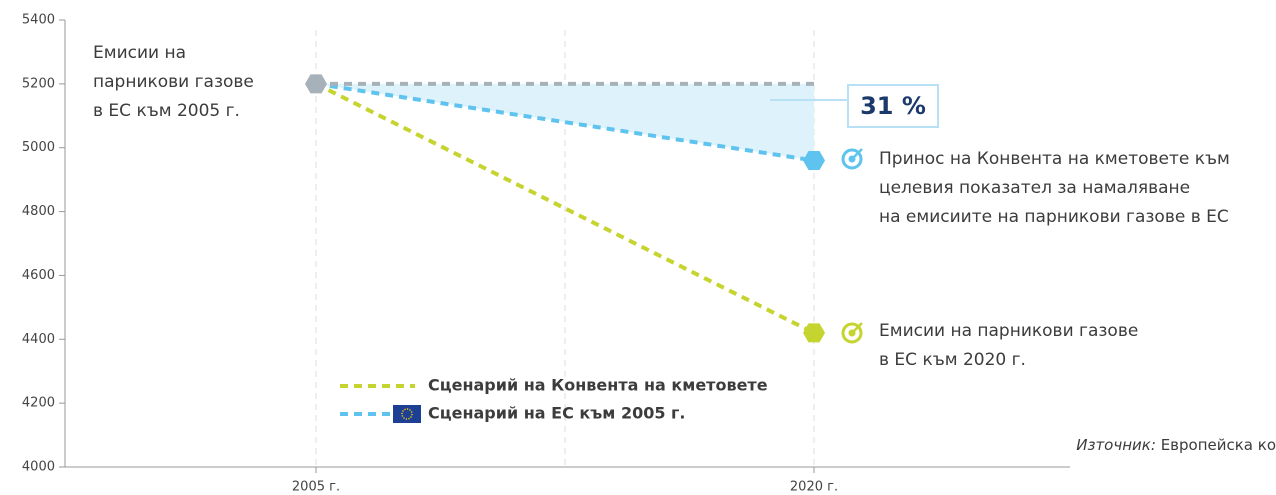 The image size is (1276, 495). What do you see at coordinates (1218, 445) in the screenshot?
I see `source-text: Европейска ко` at bounding box center [1218, 445].